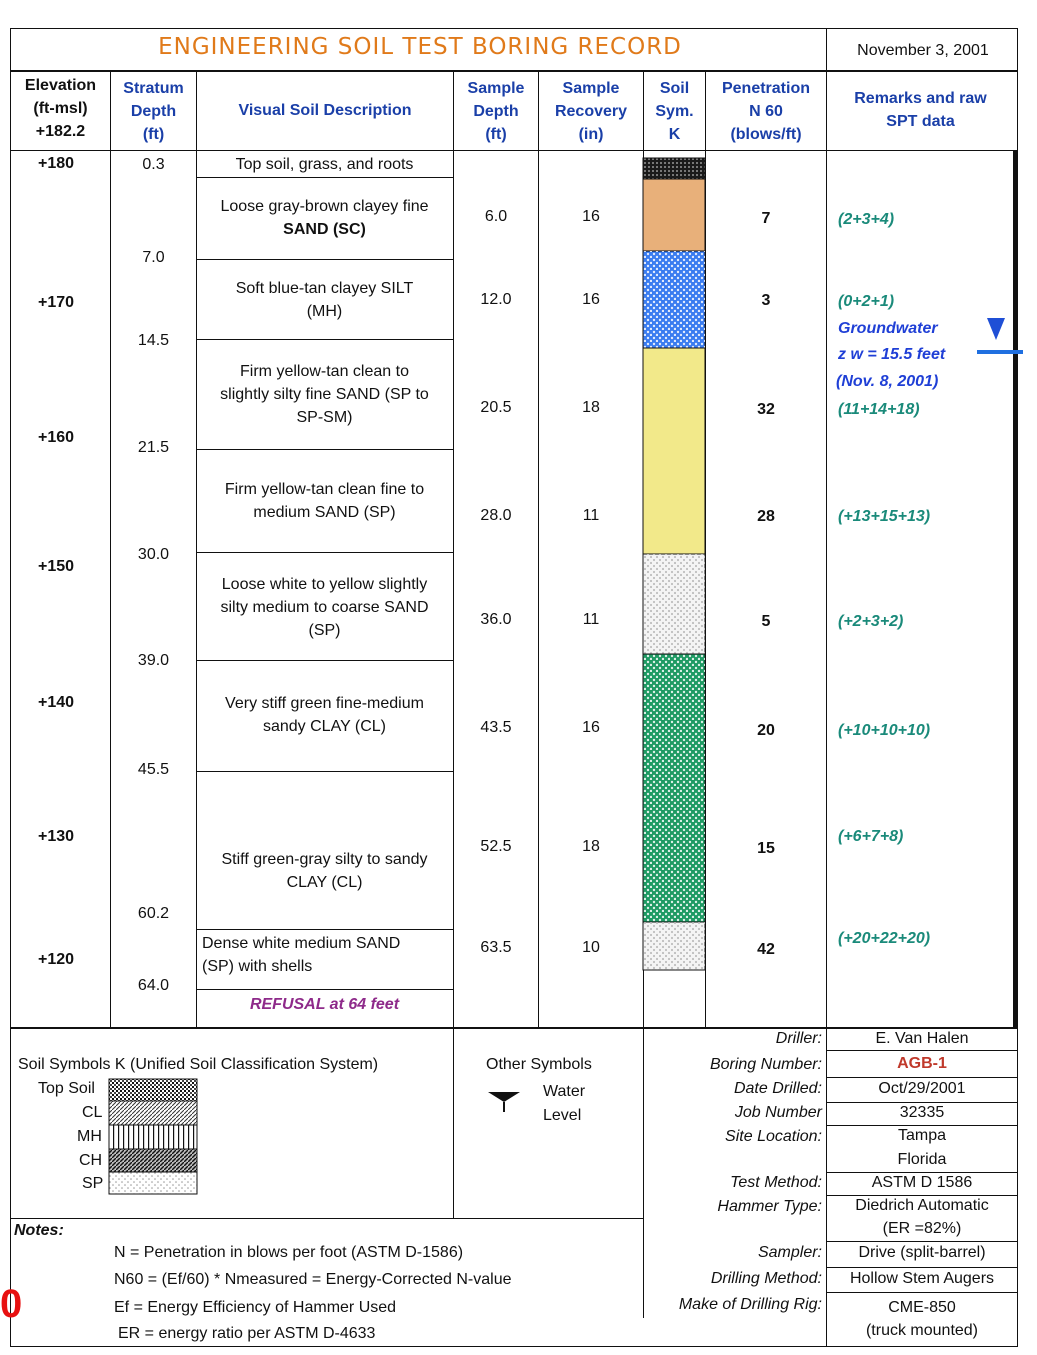 This screenshot has width=1037, height=1355. I want to click on spt-remark: (2+3+4), so click(866, 219).